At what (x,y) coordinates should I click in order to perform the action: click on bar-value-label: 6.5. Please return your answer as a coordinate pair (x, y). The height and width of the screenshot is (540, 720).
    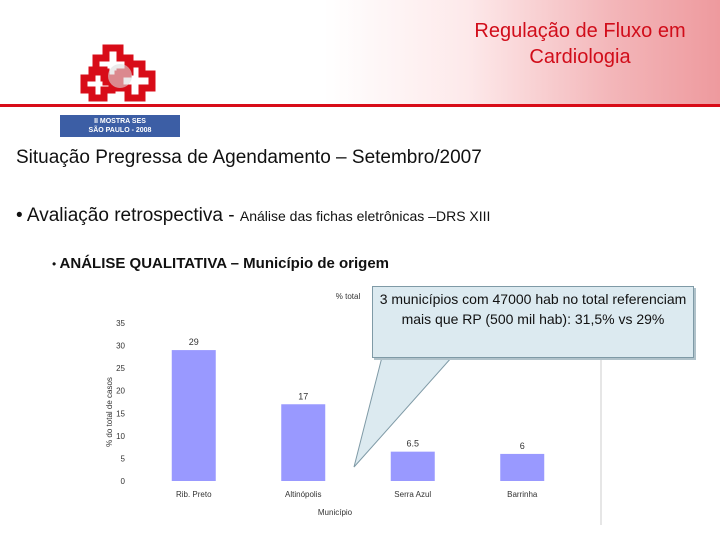
    Looking at the image, I should click on (412, 444).